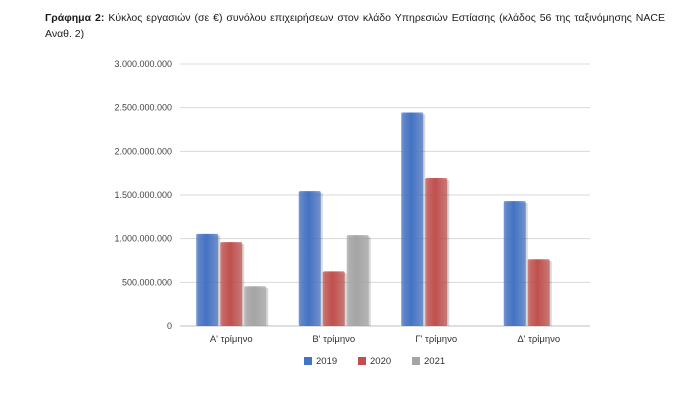  What do you see at coordinates (333, 339) in the screenshot?
I see `x-category-label: Β' τρίμηνο` at bounding box center [333, 339].